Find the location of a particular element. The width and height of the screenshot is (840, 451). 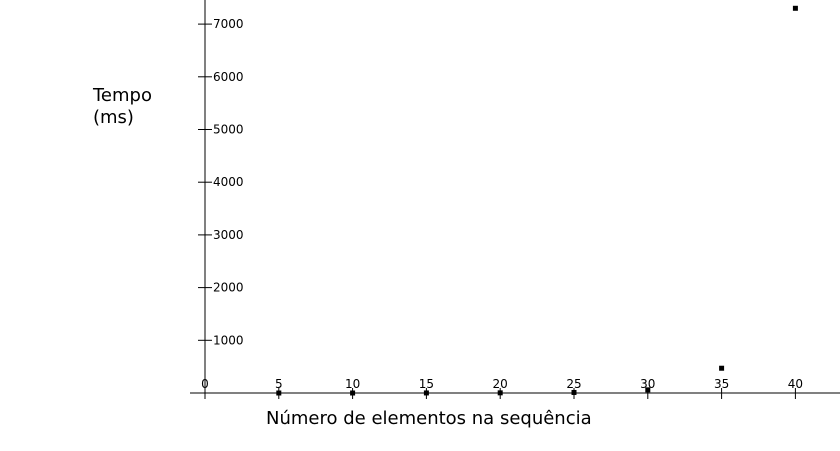

y-axis-label: Tempo (ms) is located at coordinates (122, 107).